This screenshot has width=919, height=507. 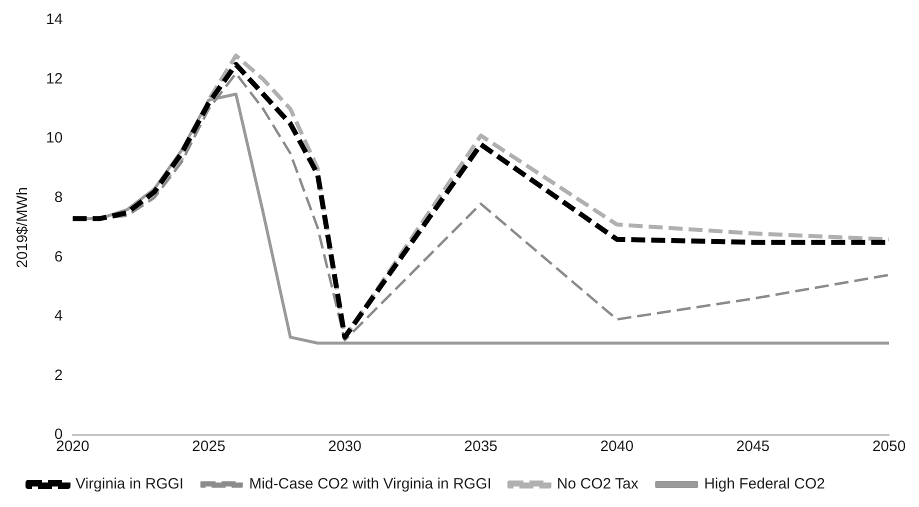 What do you see at coordinates (54, 138) in the screenshot?
I see `y-tick-label: 10` at bounding box center [54, 138].